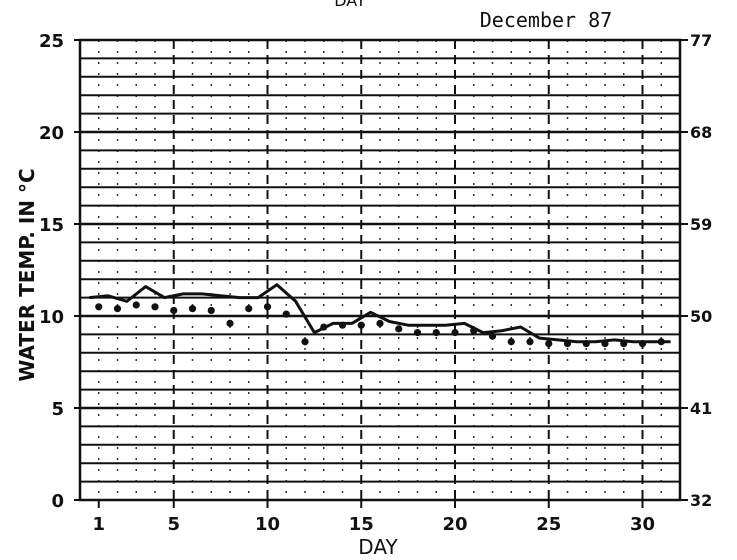 Image resolution: width=737 pixels, height=560 pixels. I want to click on x-tick-label: 15, so click(361, 524).